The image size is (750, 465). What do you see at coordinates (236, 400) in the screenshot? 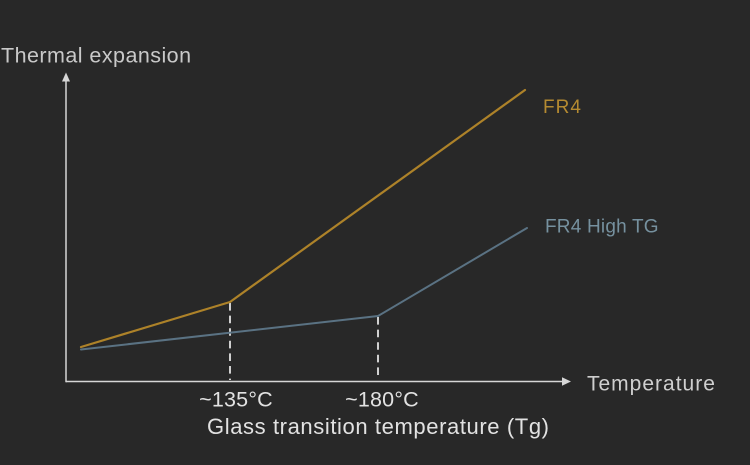
I see `svg-text: ~135°C` at bounding box center [236, 400].